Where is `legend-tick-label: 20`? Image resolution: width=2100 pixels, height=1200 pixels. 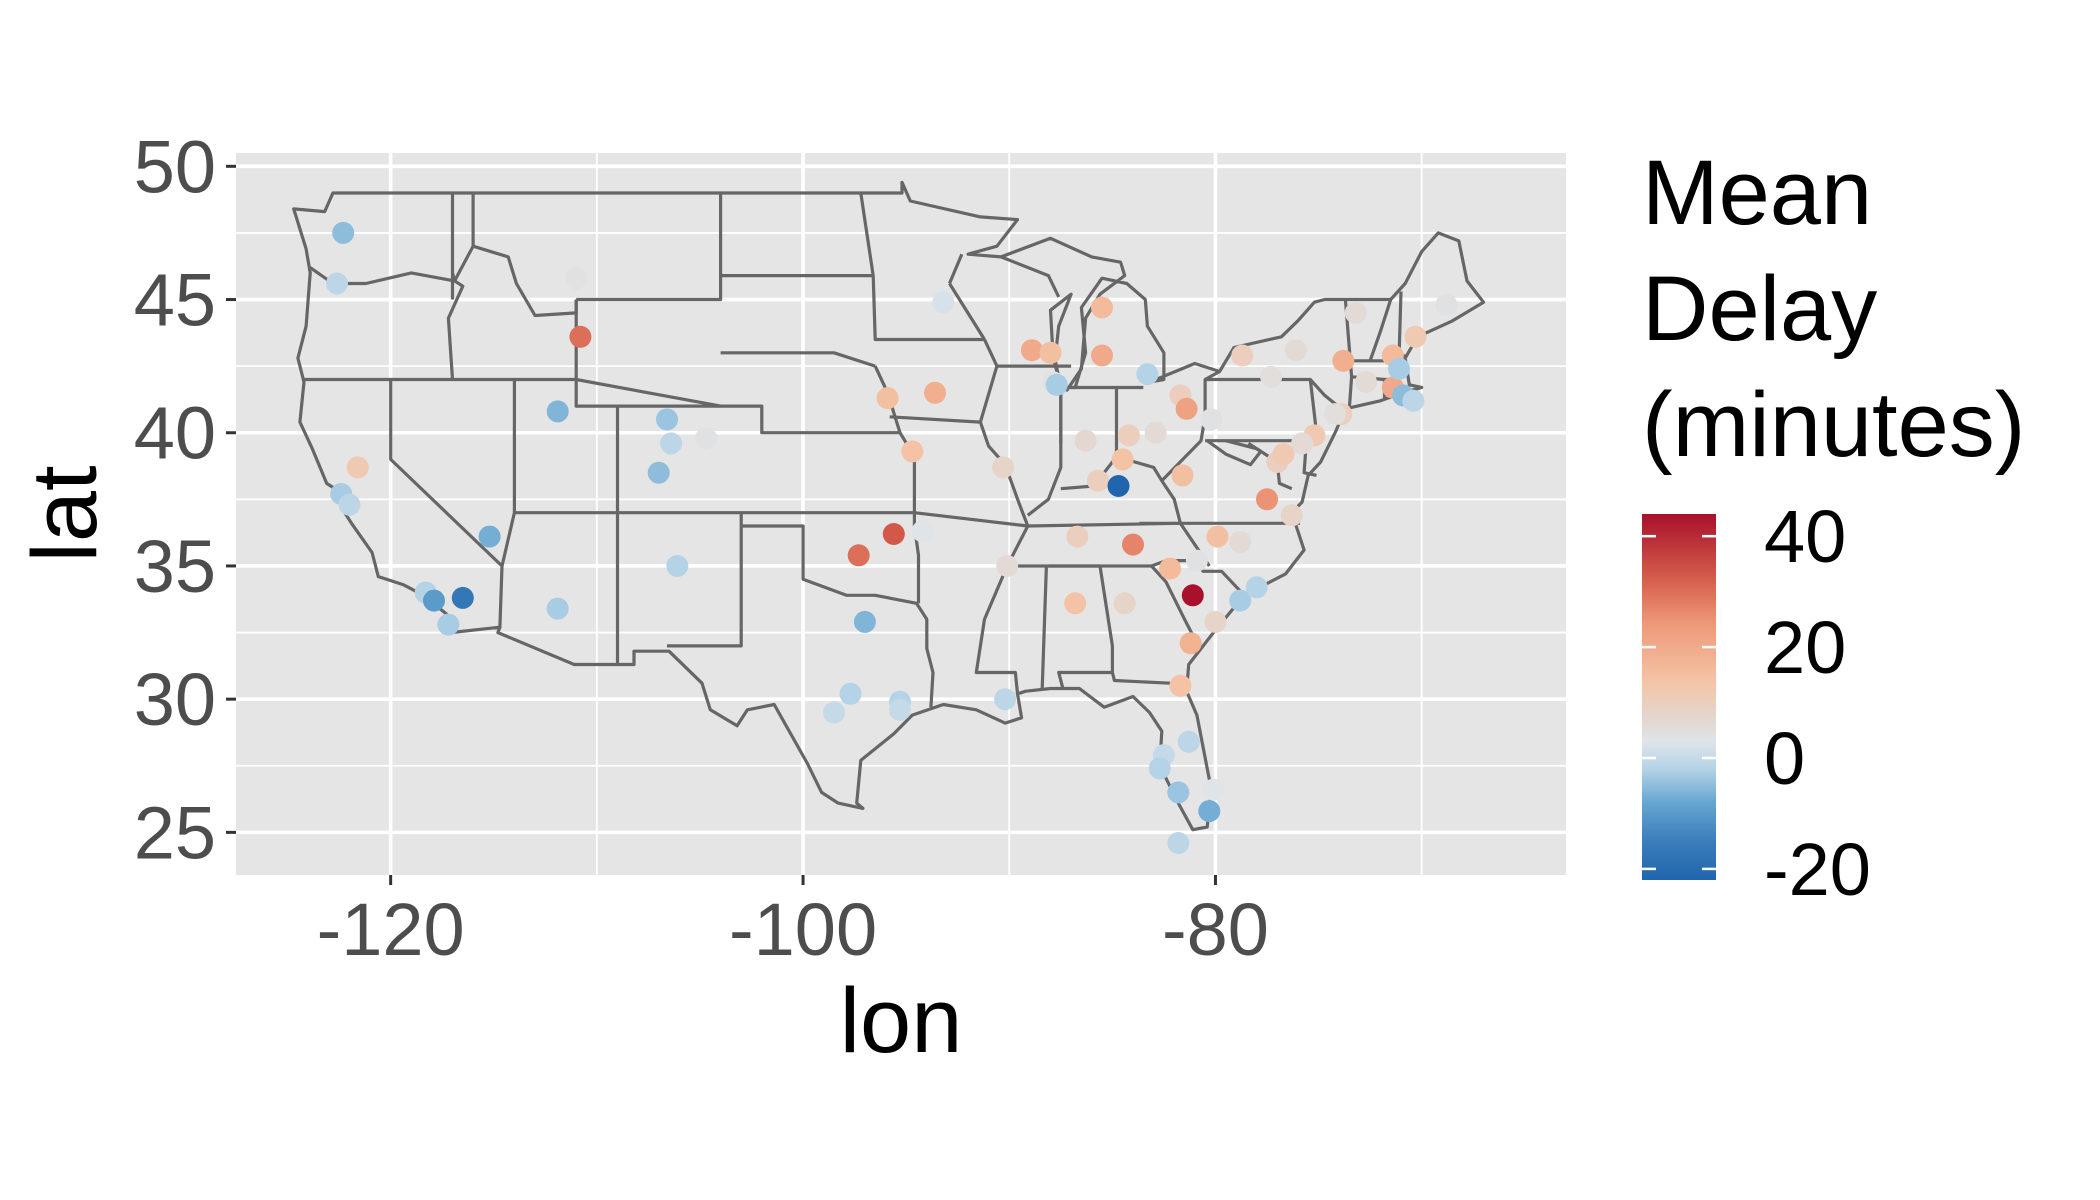
legend-tick-label: 20 is located at coordinates (1805, 647).